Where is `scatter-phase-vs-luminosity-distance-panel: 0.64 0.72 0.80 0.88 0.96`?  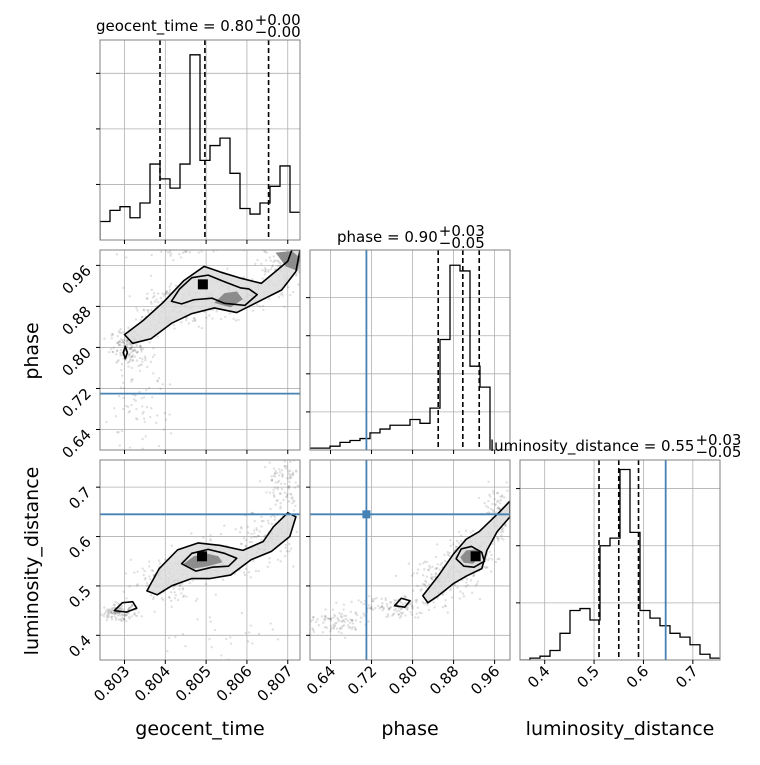
scatter-phase-vs-luminosity-distance-panel: 0.64 0.72 0.80 0.88 0.96 is located at coordinates (408, 578).